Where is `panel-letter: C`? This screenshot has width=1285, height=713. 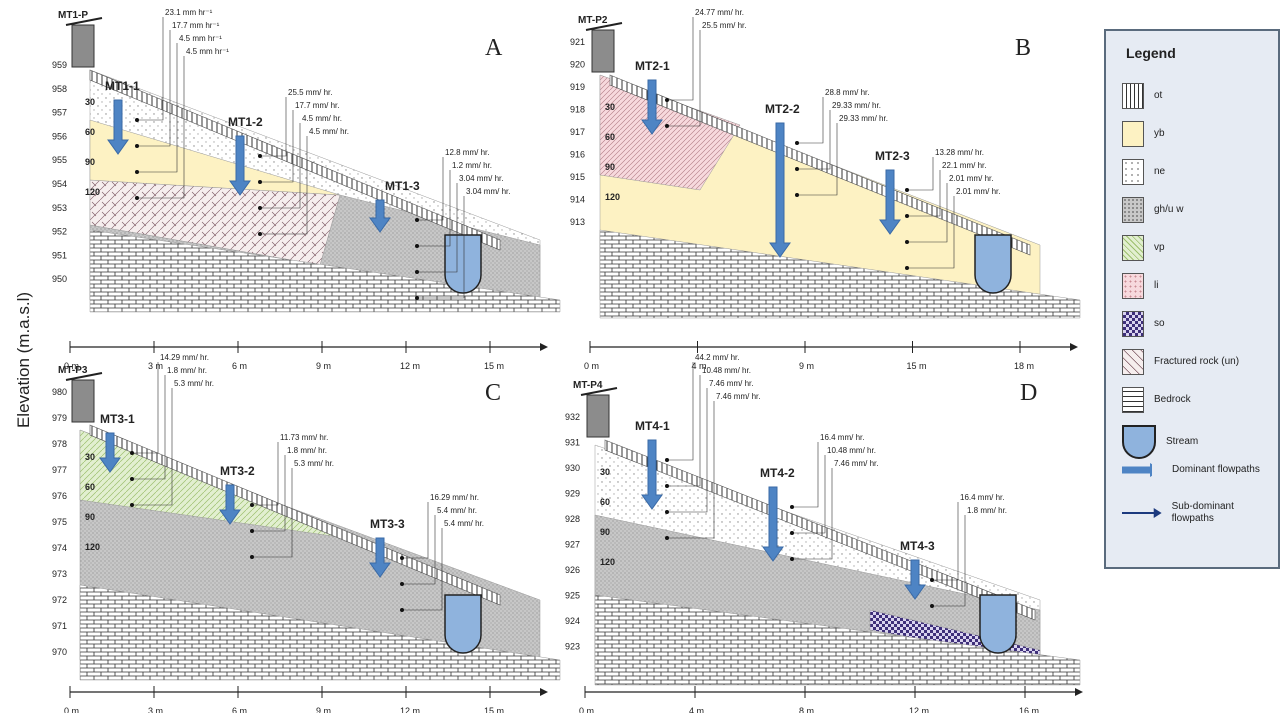 panel-letter: C is located at coordinates (493, 393).